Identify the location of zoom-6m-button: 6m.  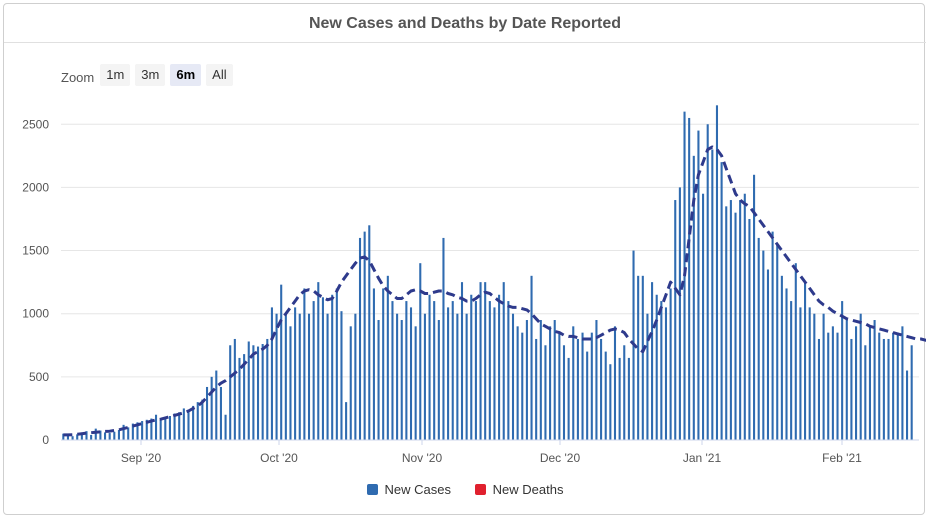
(186, 75).